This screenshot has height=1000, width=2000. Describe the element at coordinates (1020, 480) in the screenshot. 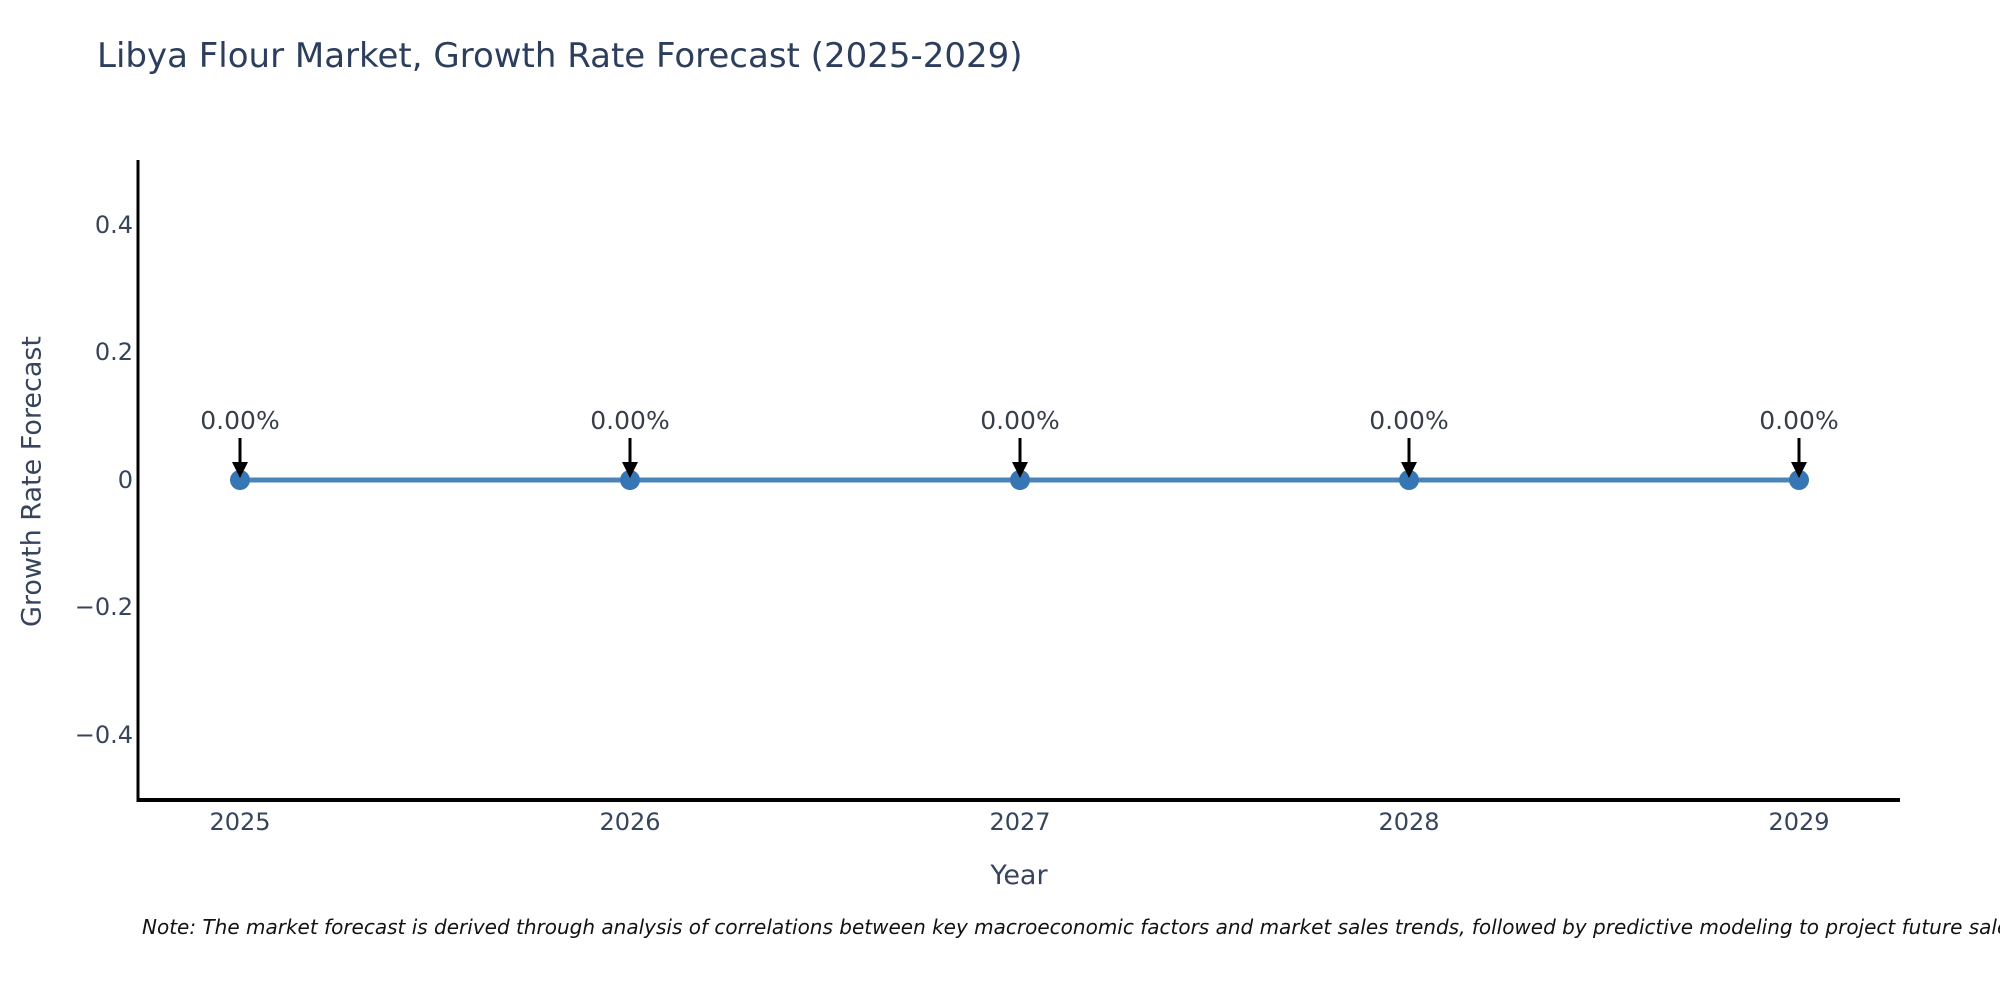

I see `data-point-2027` at that location.